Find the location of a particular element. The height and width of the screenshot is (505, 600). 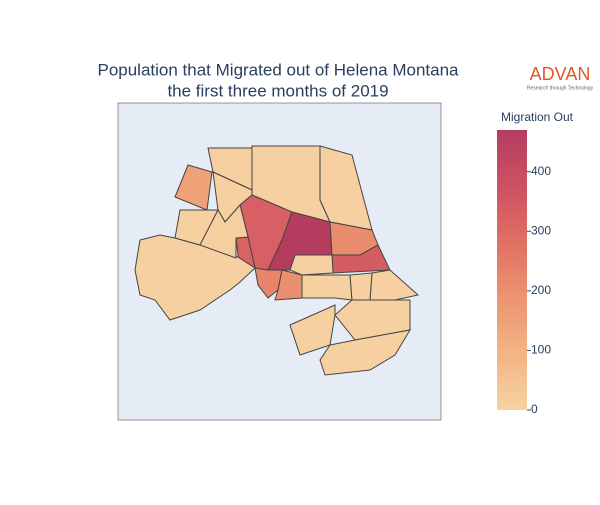

logo-tagline: Research through Technology is located at coordinates (560, 88).